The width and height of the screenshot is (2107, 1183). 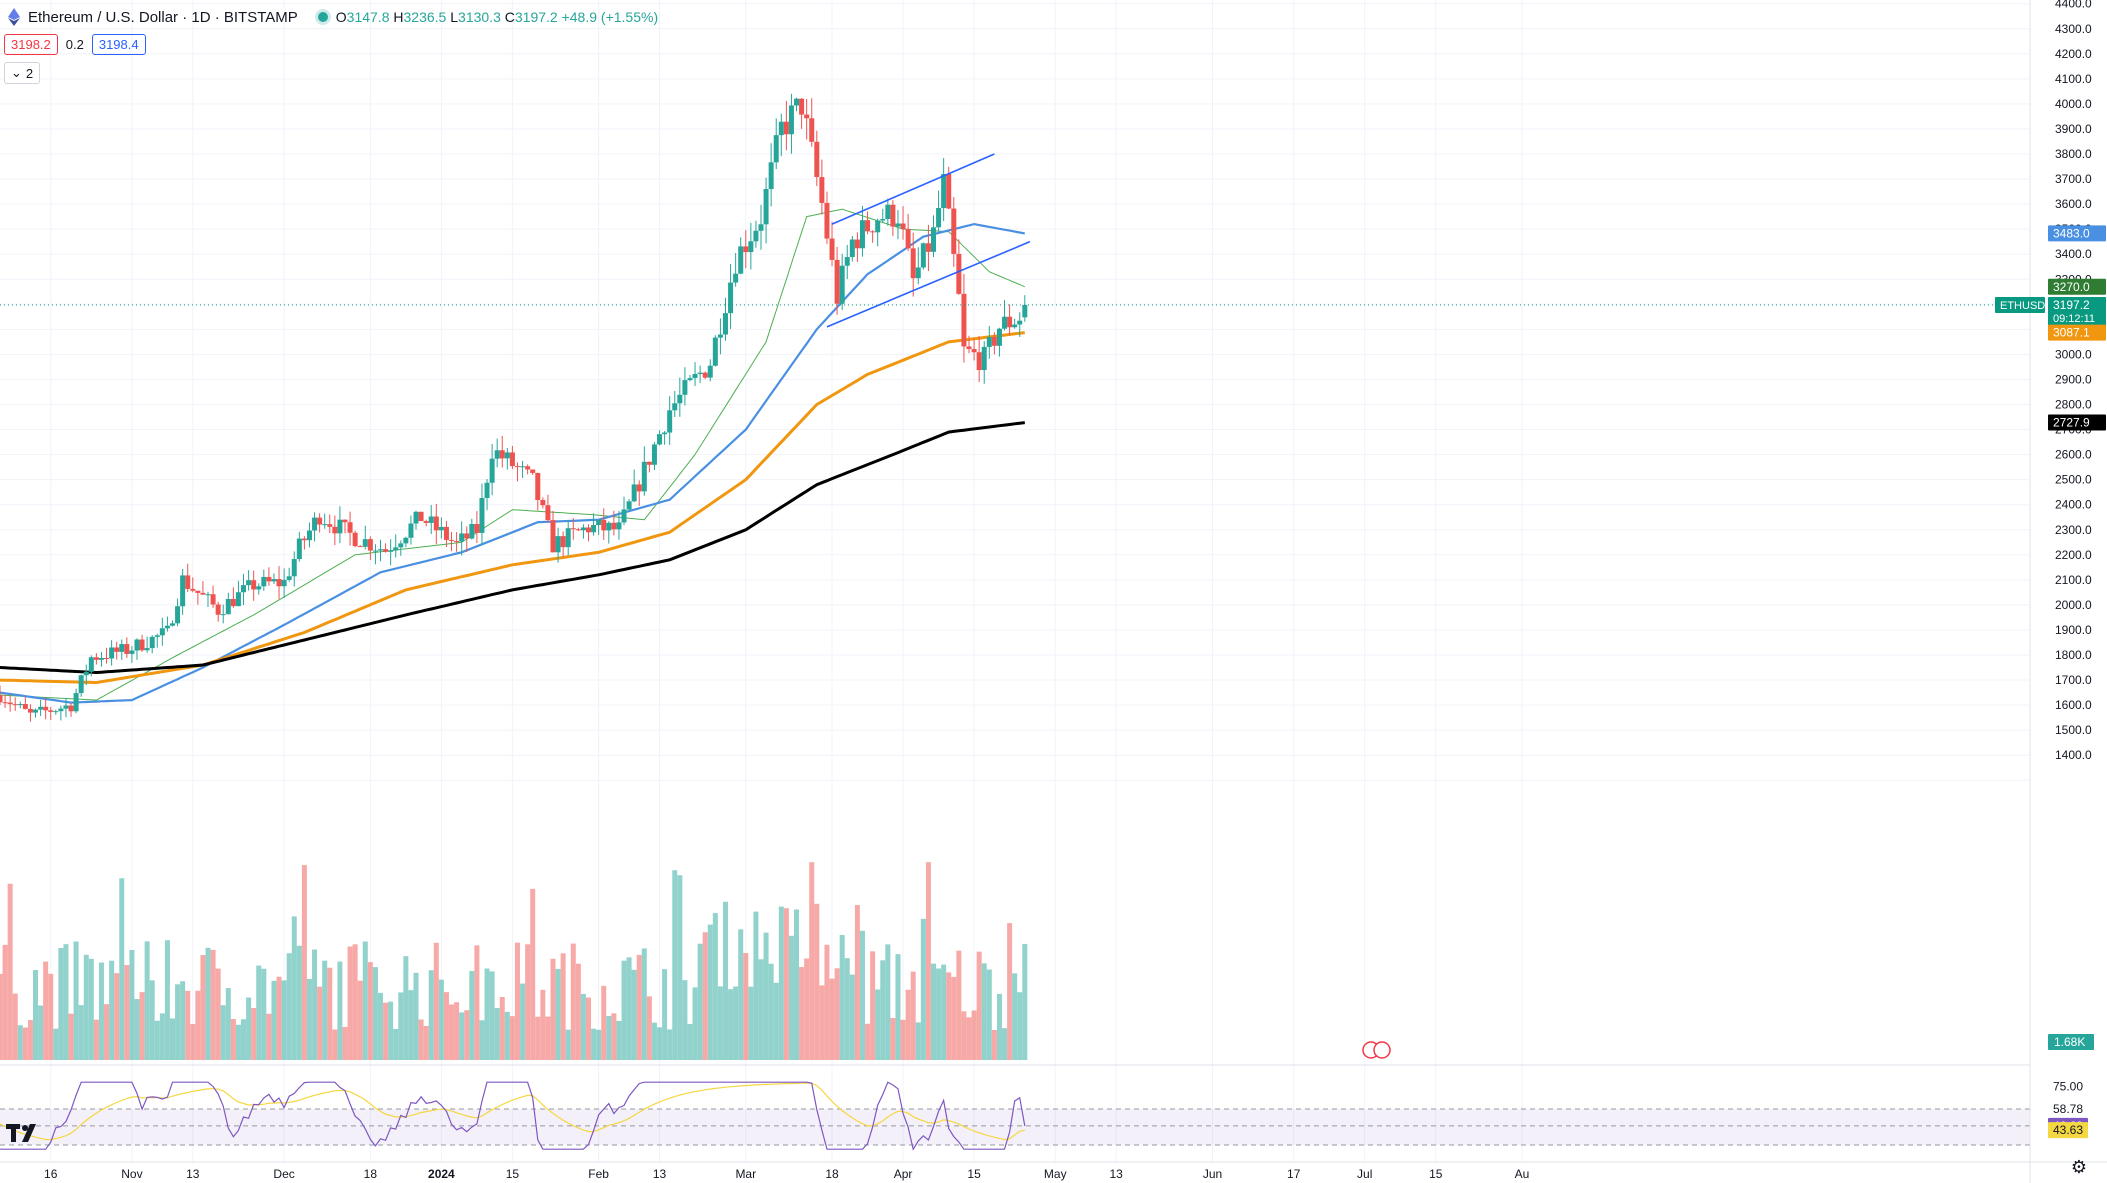 What do you see at coordinates (193, 1174) in the screenshot?
I see `time-tick-label: 13` at bounding box center [193, 1174].